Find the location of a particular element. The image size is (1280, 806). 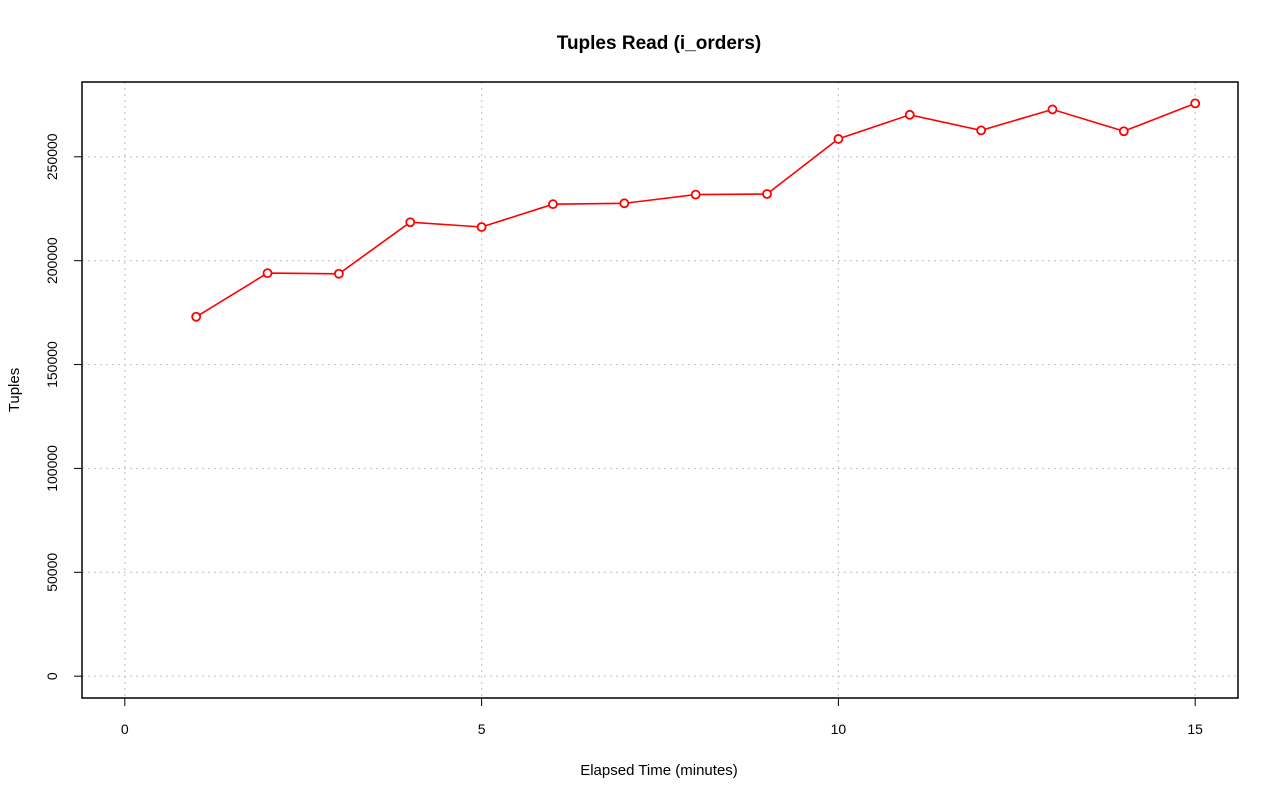

x-tick-label: 5 is located at coordinates (482, 729).